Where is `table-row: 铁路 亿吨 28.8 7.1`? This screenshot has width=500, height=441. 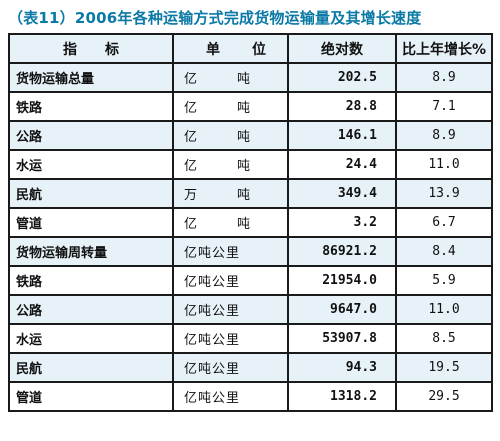
table-row: 铁路 亿吨 28.8 7.1 is located at coordinates (250, 106).